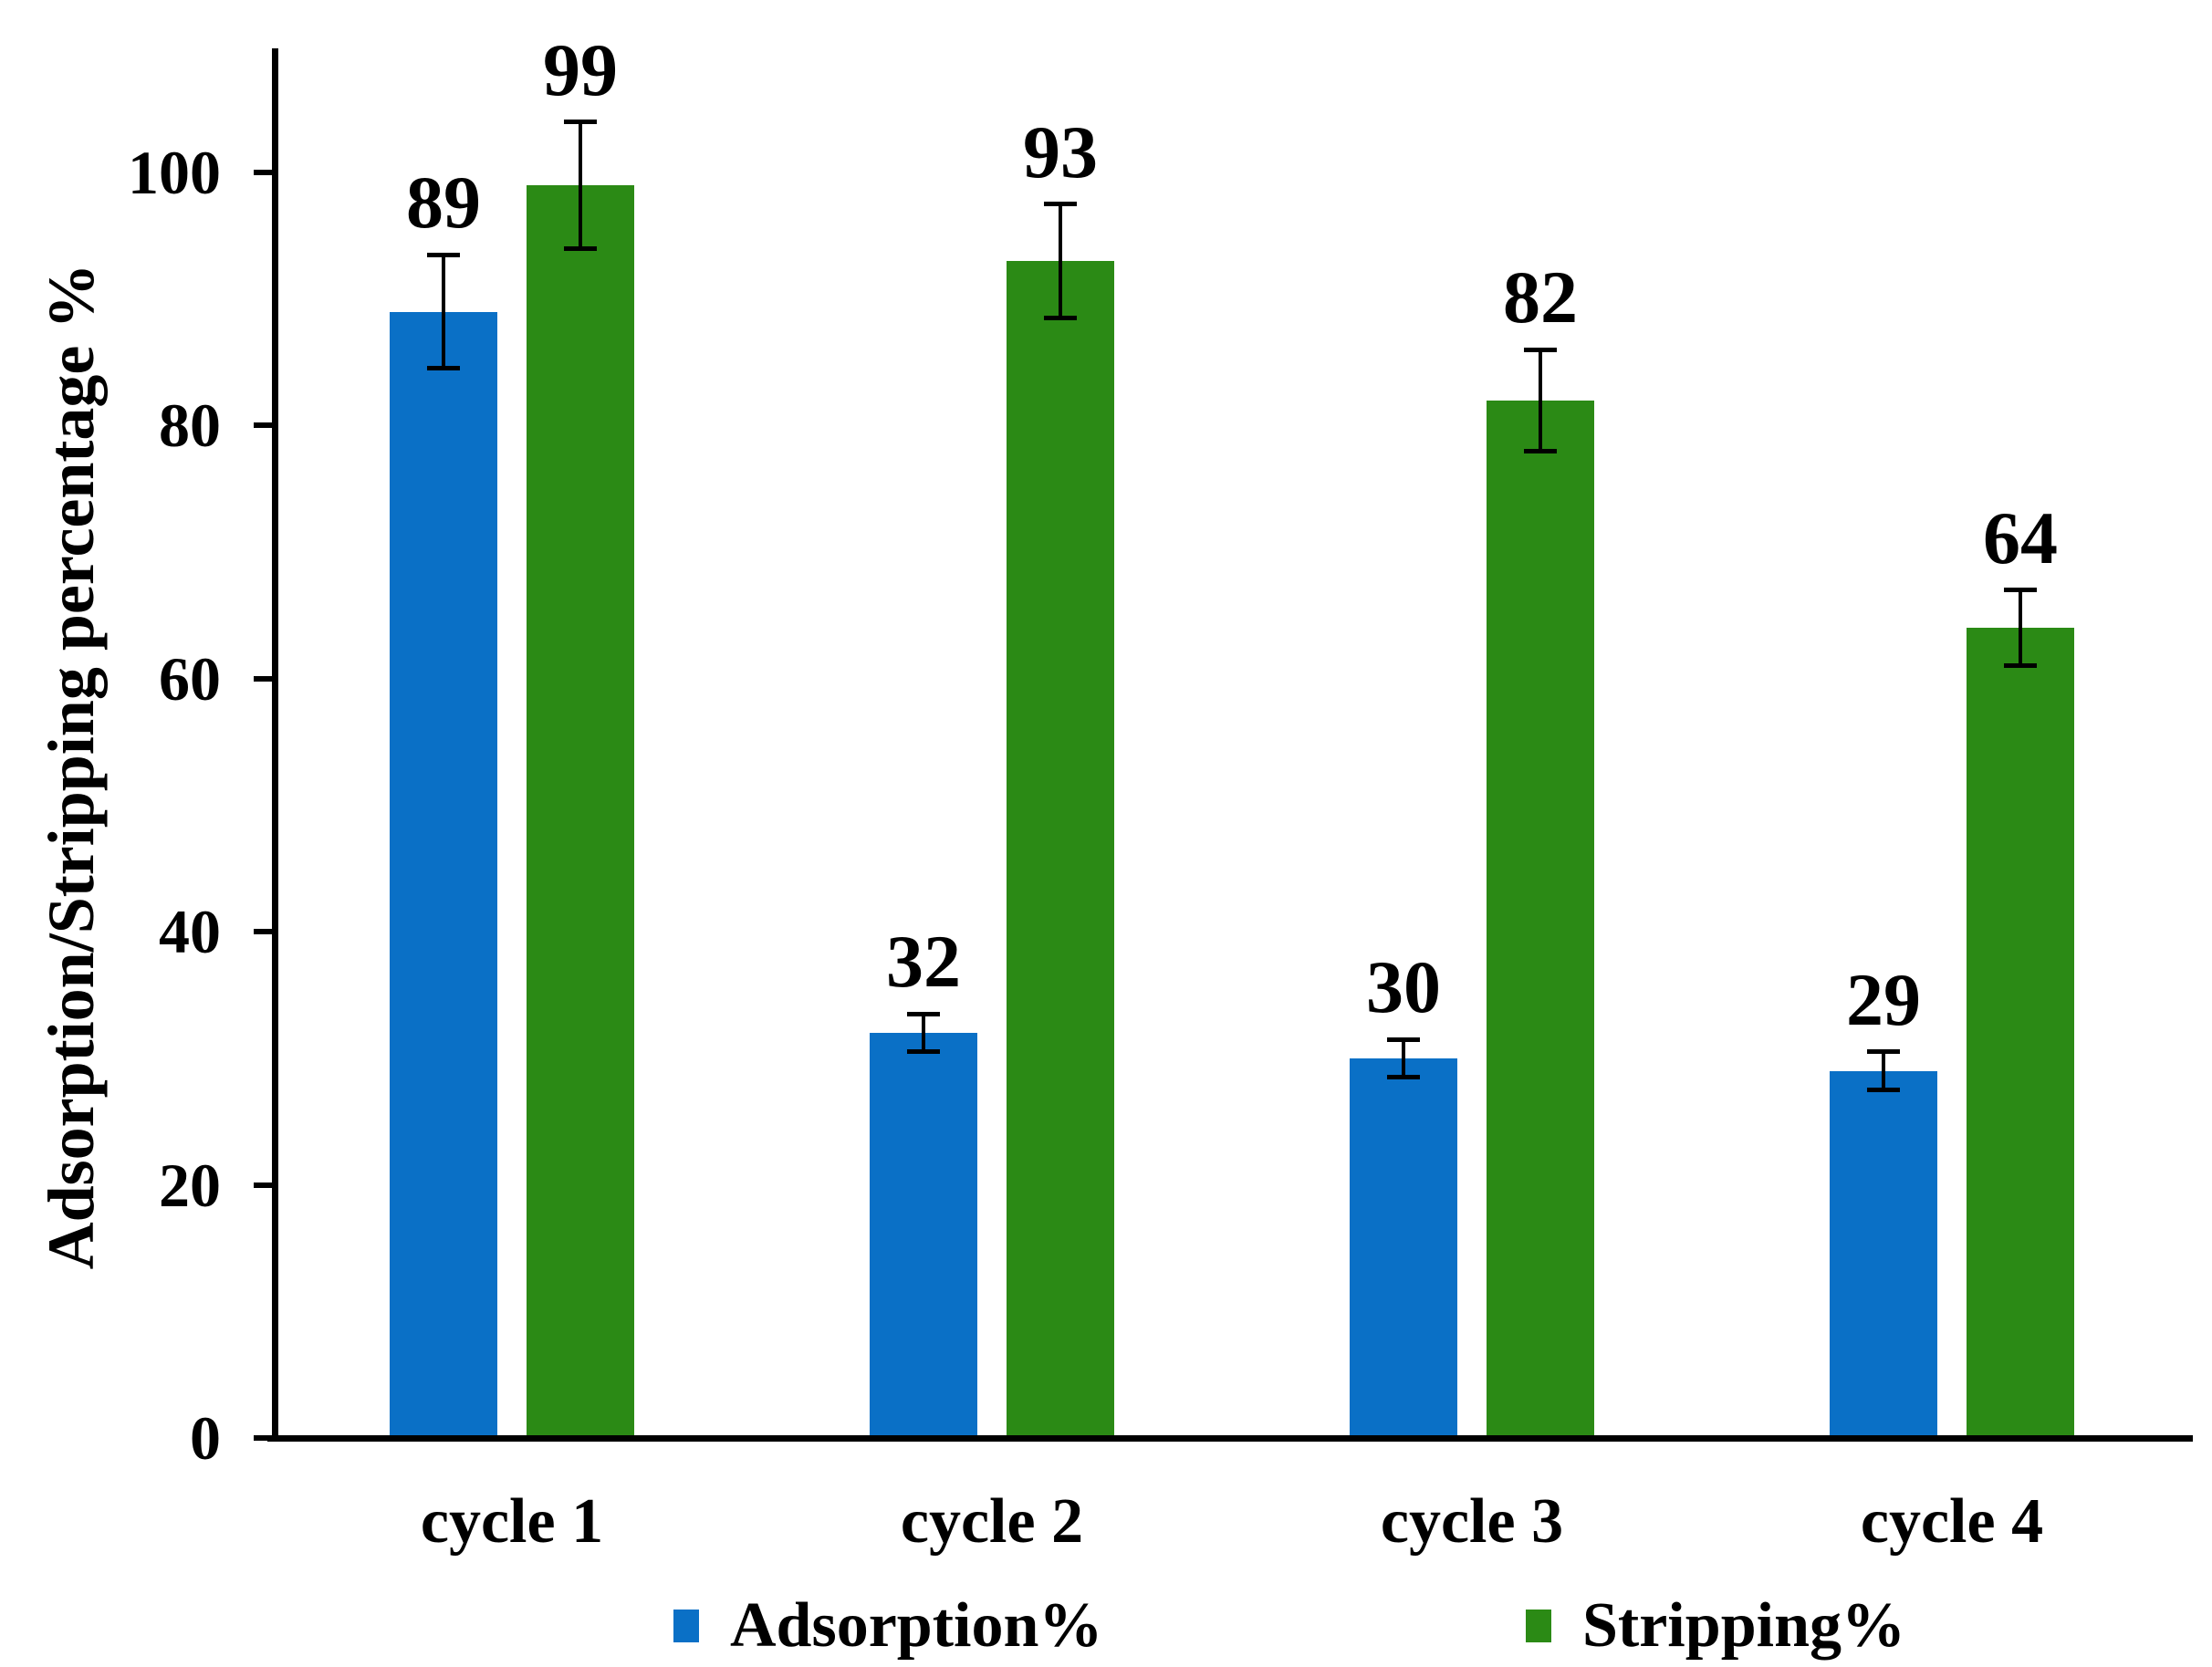  What do you see at coordinates (1540, 297) in the screenshot?
I see `bar-value-label-stripping-cycle-3: 82` at bounding box center [1540, 297].